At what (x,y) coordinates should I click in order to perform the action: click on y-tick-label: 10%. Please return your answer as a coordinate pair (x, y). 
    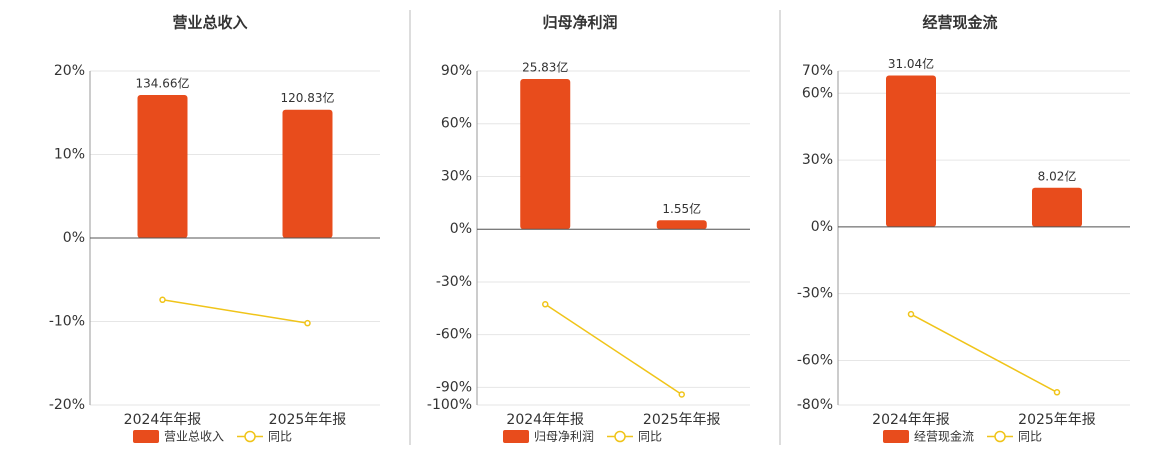
    Looking at the image, I should click on (69, 155).